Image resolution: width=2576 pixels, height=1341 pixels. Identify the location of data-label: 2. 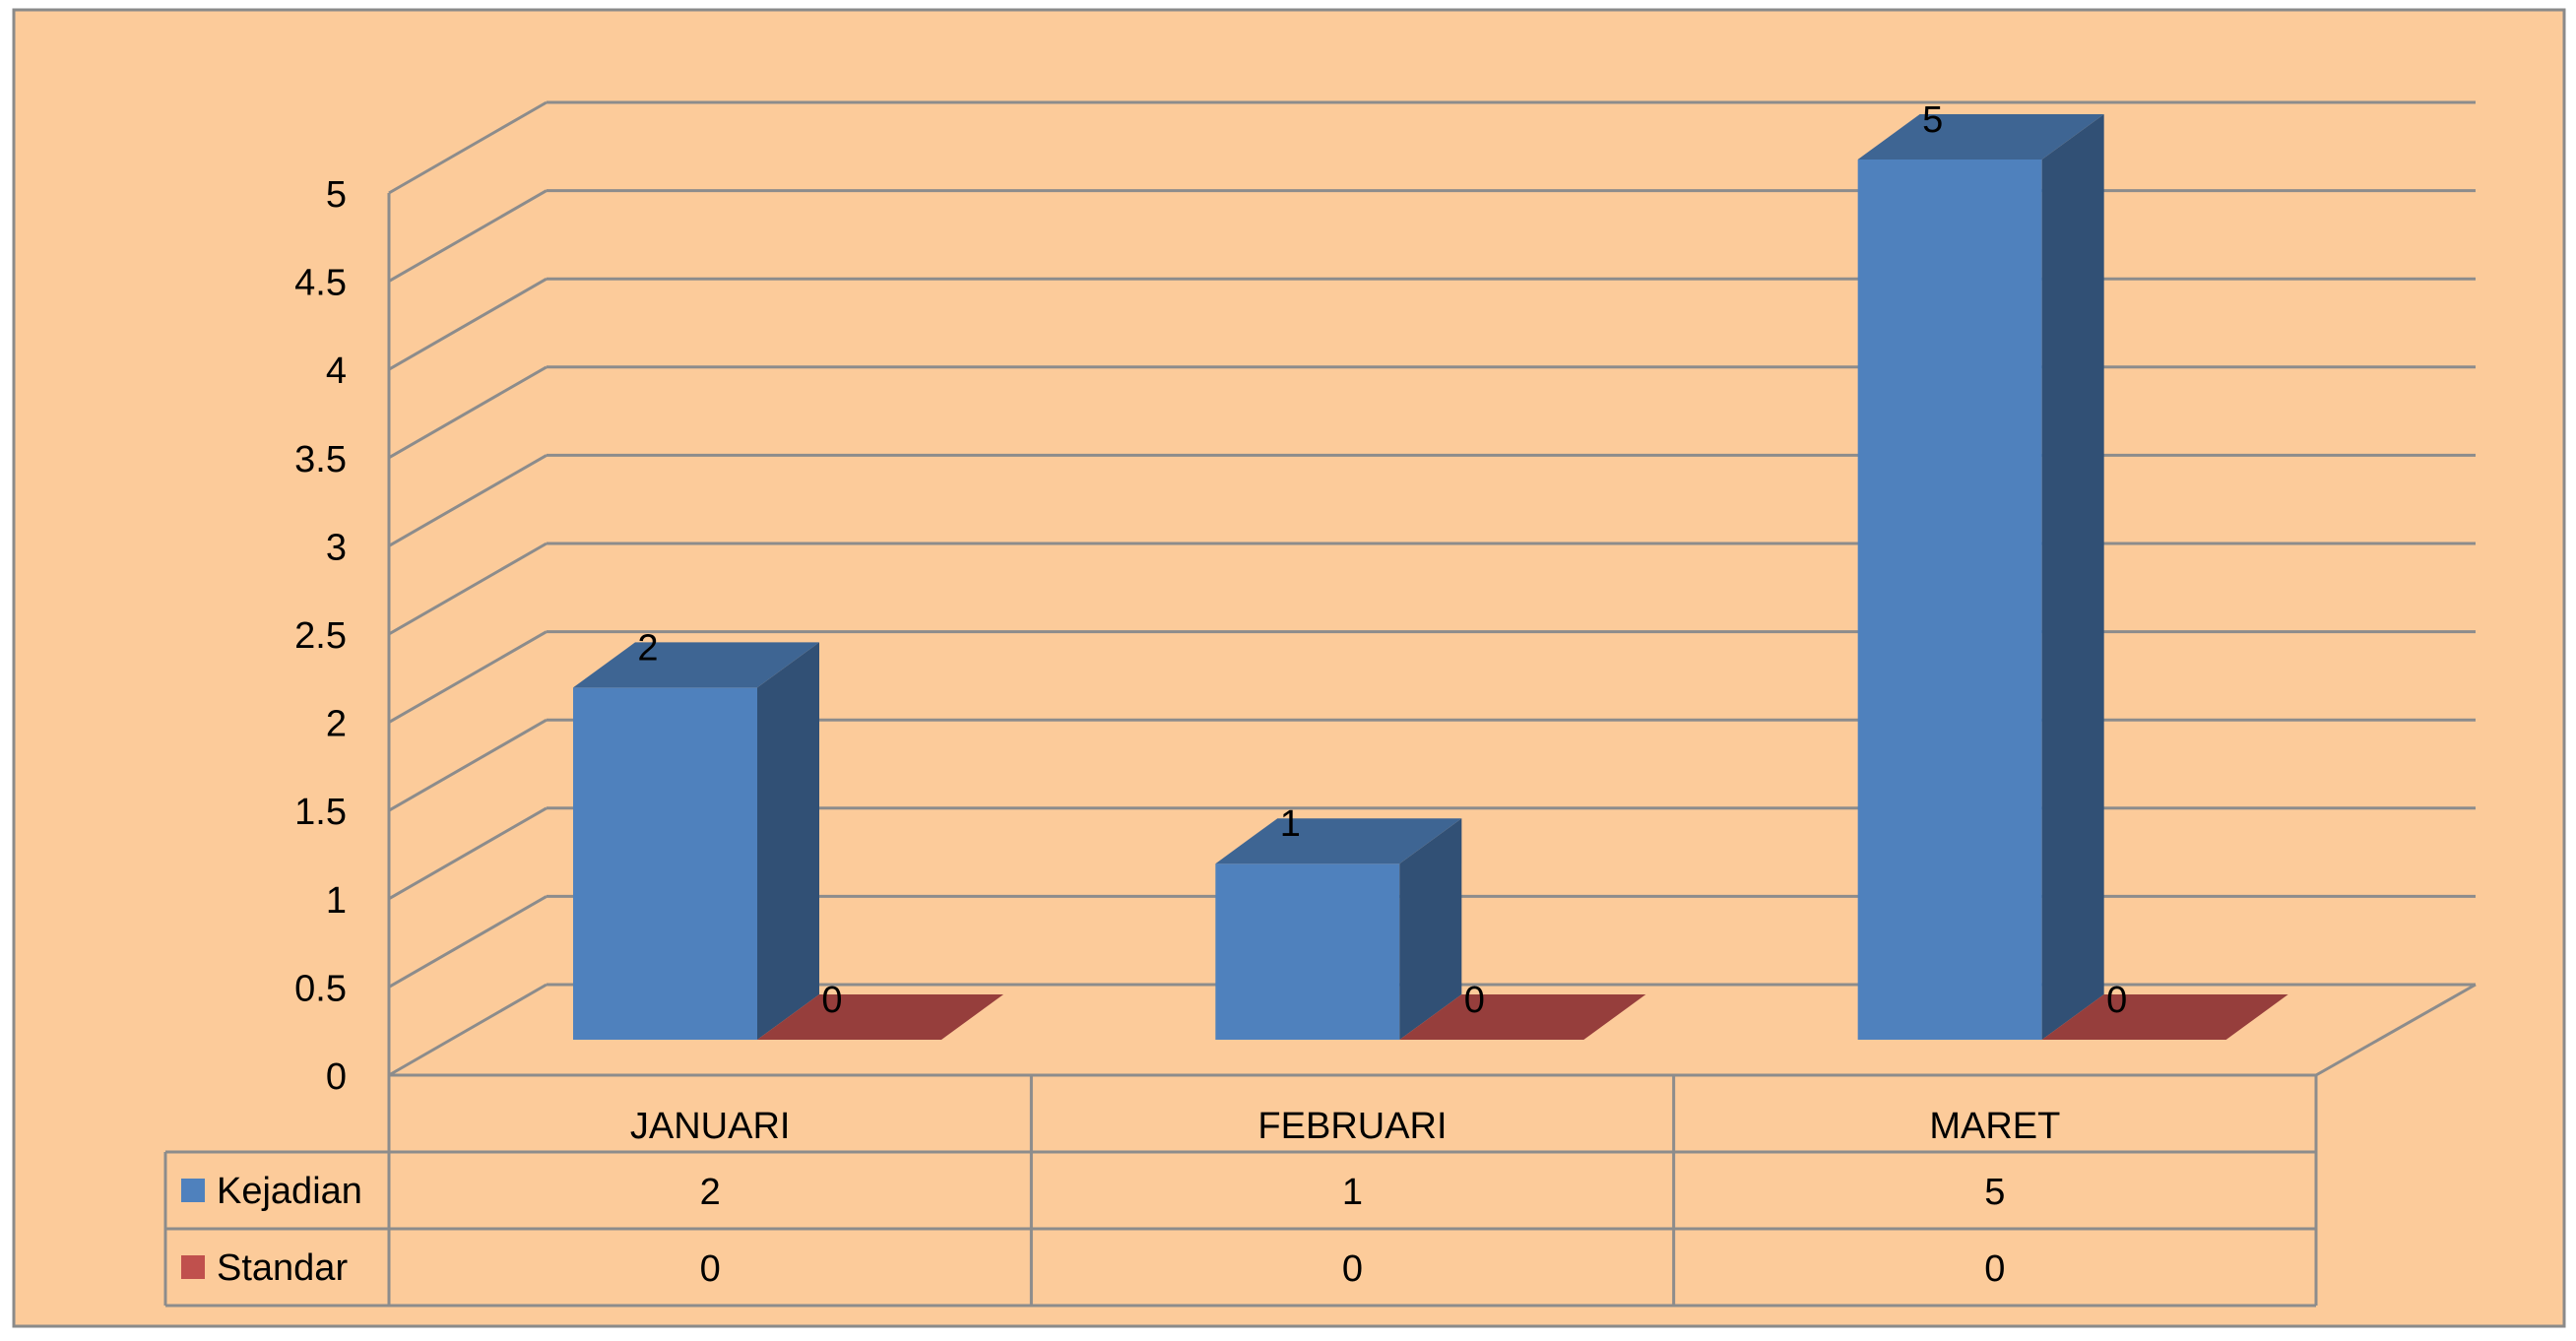
(647, 648).